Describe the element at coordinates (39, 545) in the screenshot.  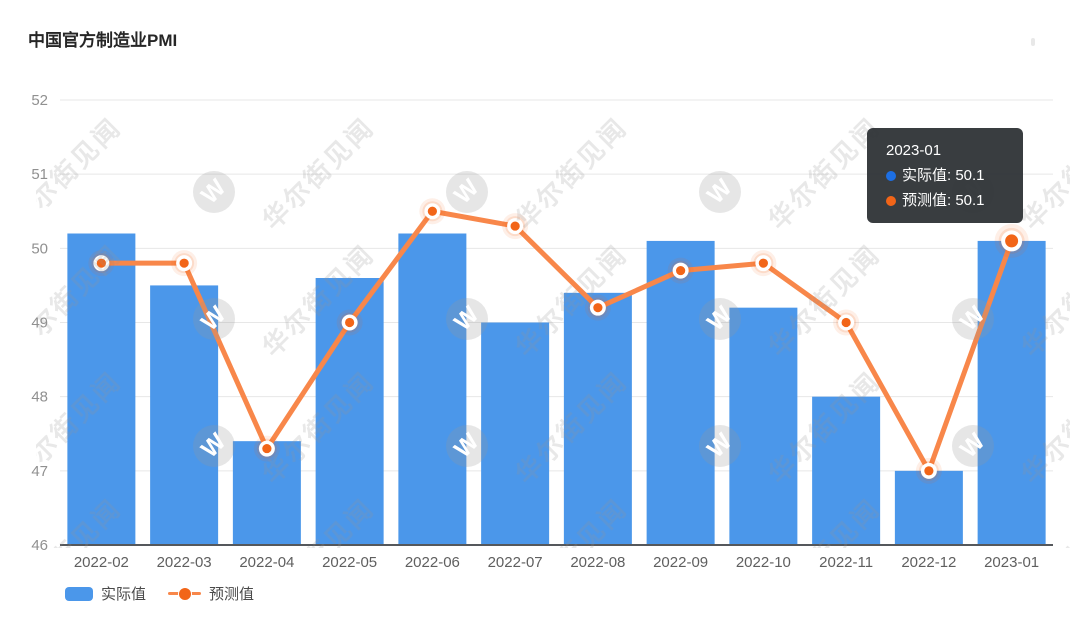
I see `y-label-46: 46` at that location.